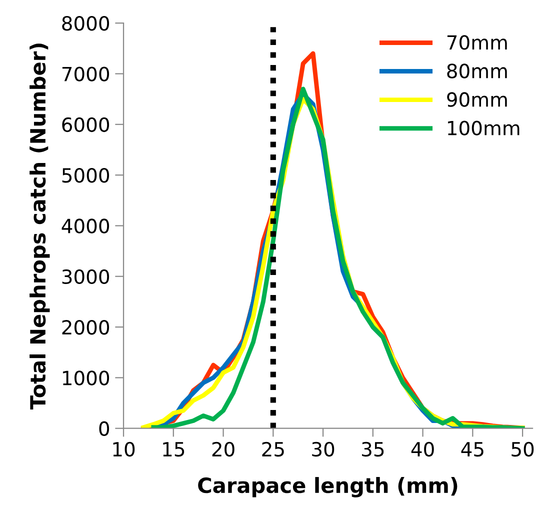  I want to click on x-axis-title: Carapace length (mm), so click(328, 487).